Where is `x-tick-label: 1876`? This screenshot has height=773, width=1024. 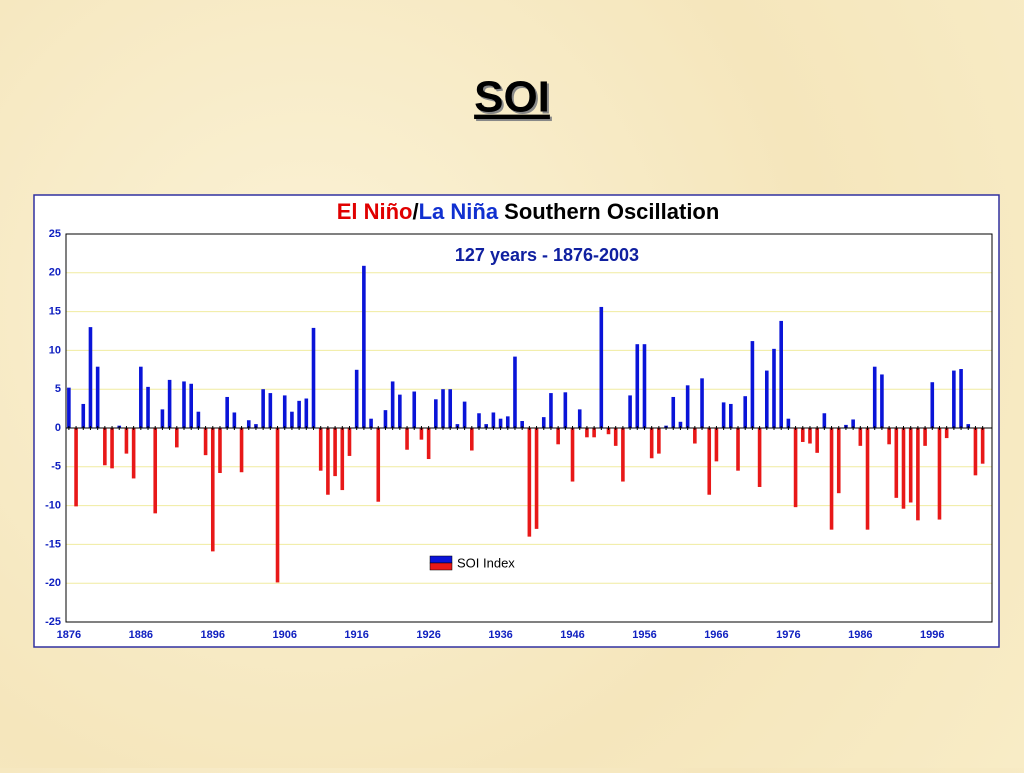
x-tick-label: 1876 is located at coordinates (69, 635).